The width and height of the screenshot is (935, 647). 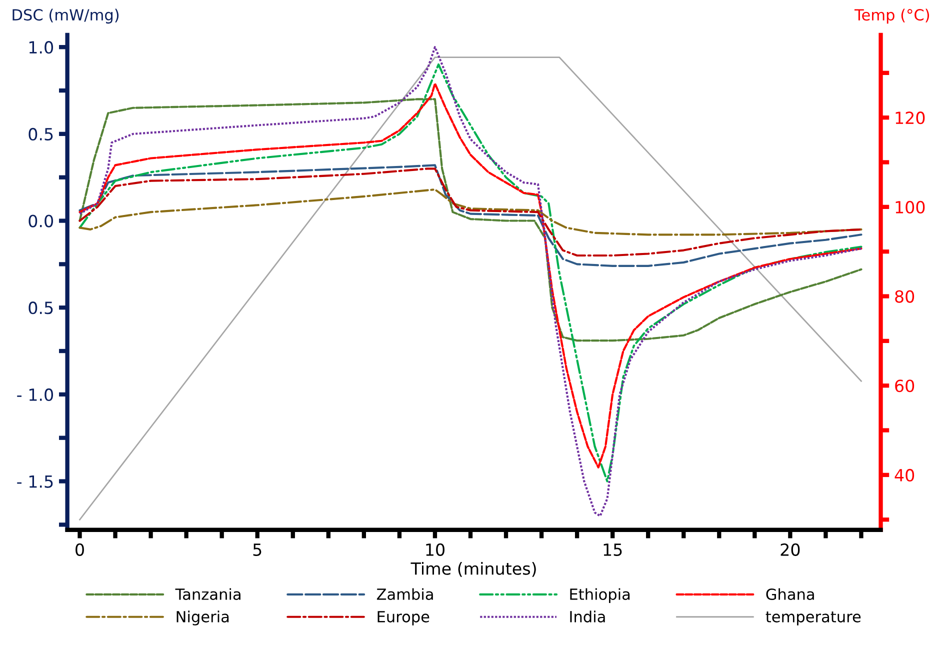 What do you see at coordinates (202, 618) in the screenshot?
I see `legend-label: Nigeria` at bounding box center [202, 618].